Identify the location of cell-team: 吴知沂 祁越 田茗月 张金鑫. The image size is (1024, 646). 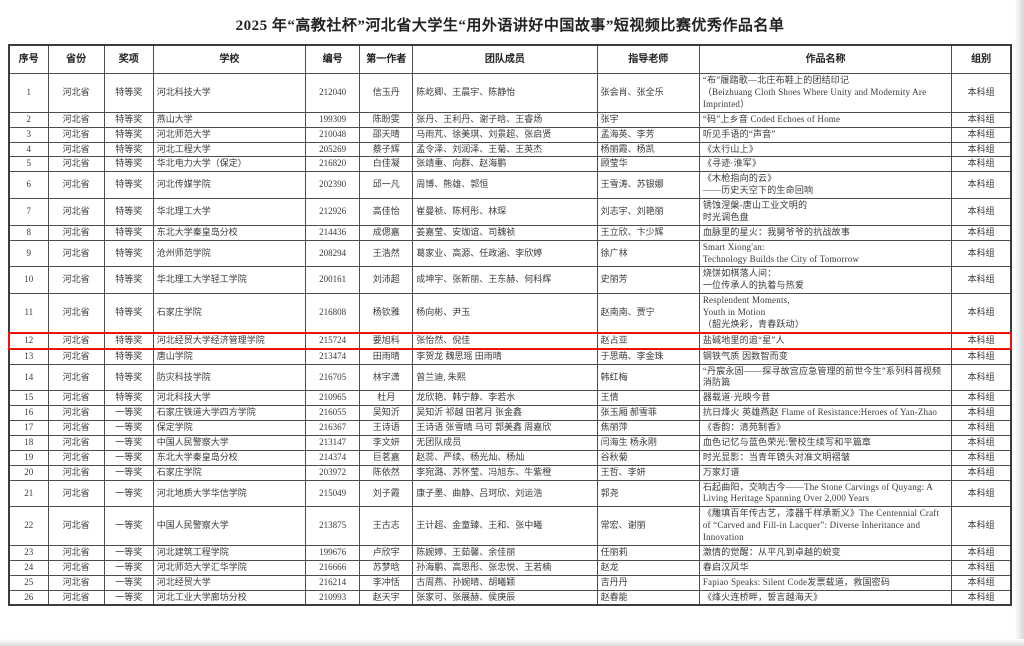
(505, 413).